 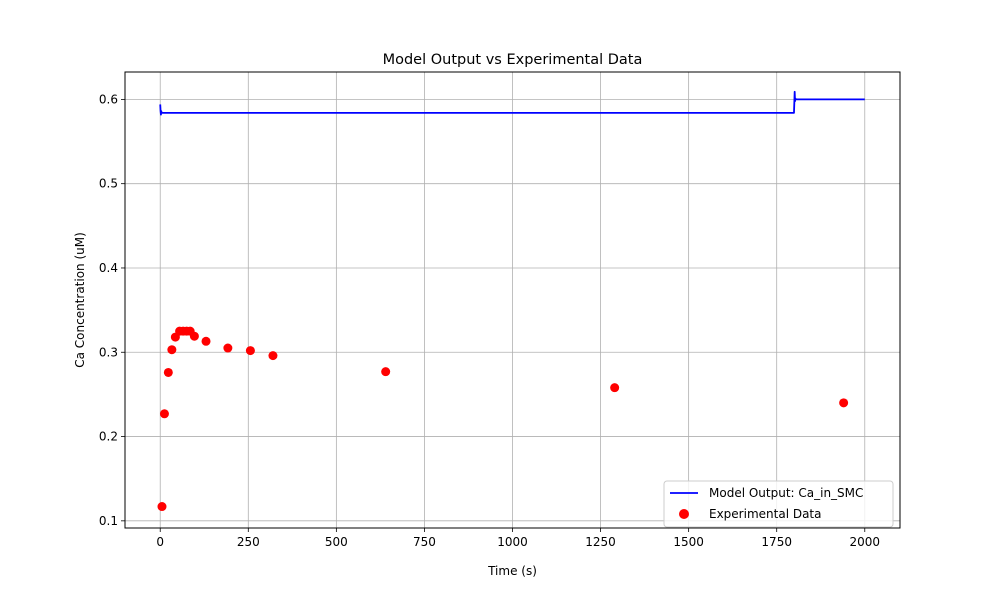 I want to click on x-tick-label: 1250, so click(x=600, y=542).